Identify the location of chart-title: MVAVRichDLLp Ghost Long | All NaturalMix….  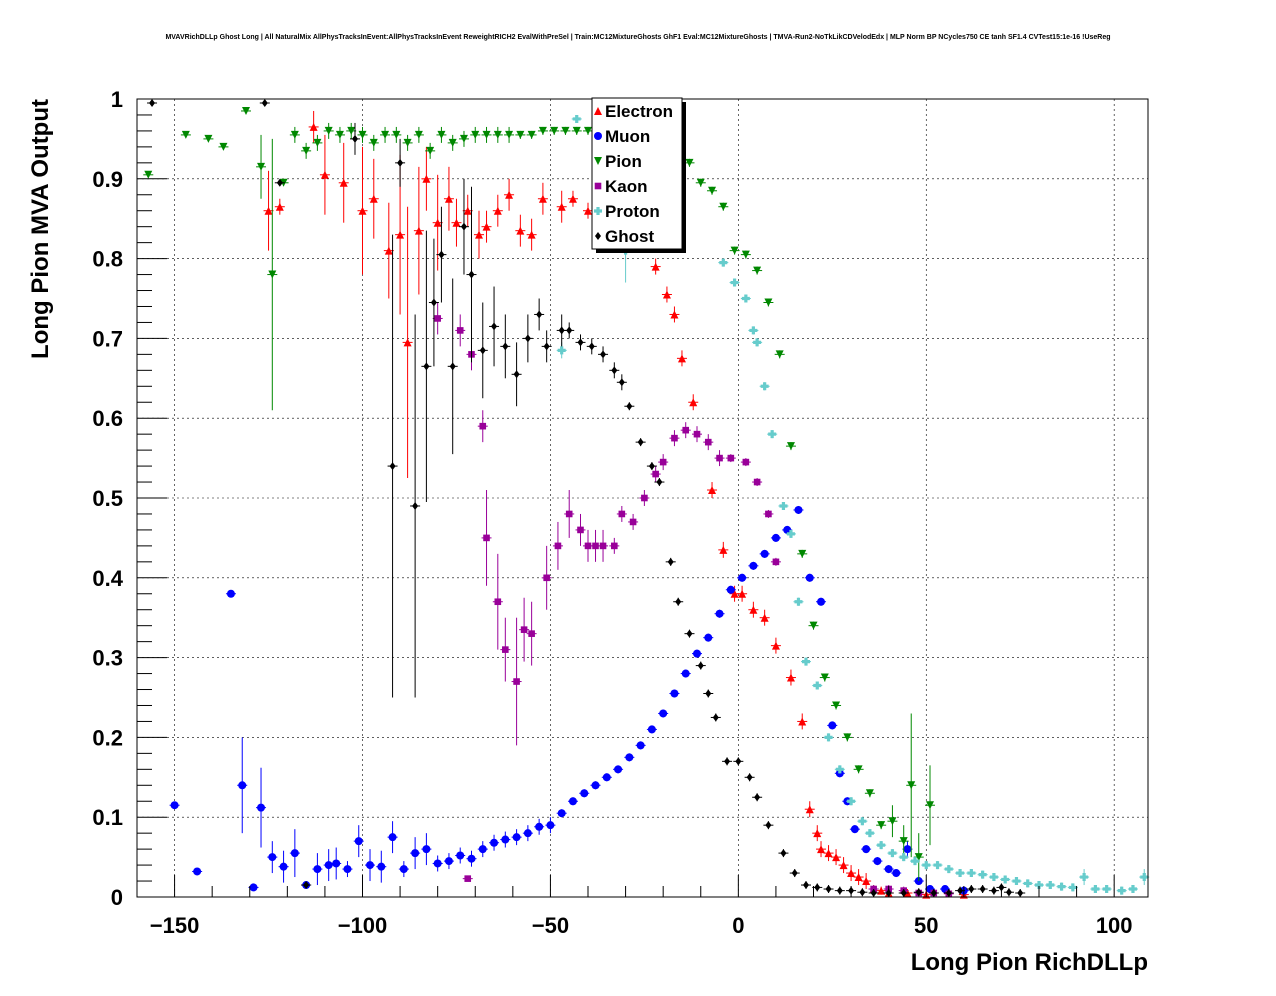
(638, 37).